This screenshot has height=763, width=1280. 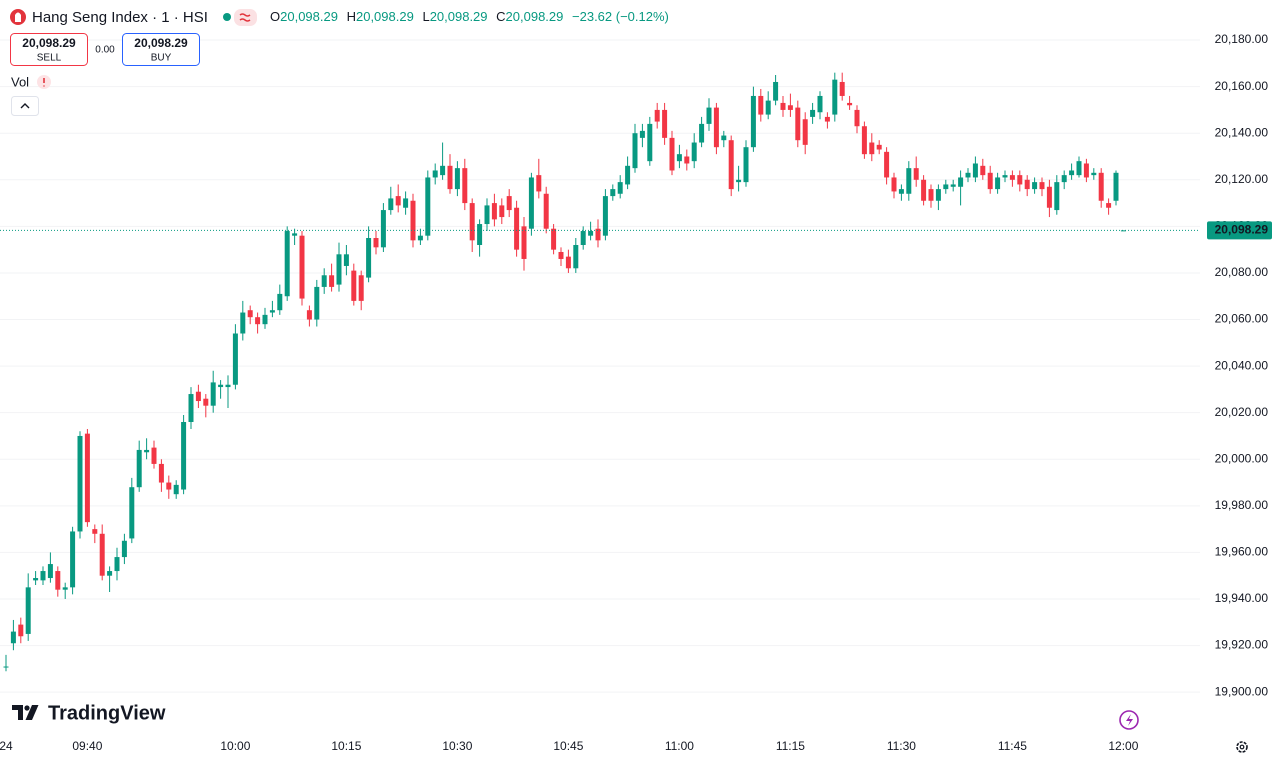 What do you see at coordinates (901, 746) in the screenshot?
I see `x-tick-label: 11:30` at bounding box center [901, 746].